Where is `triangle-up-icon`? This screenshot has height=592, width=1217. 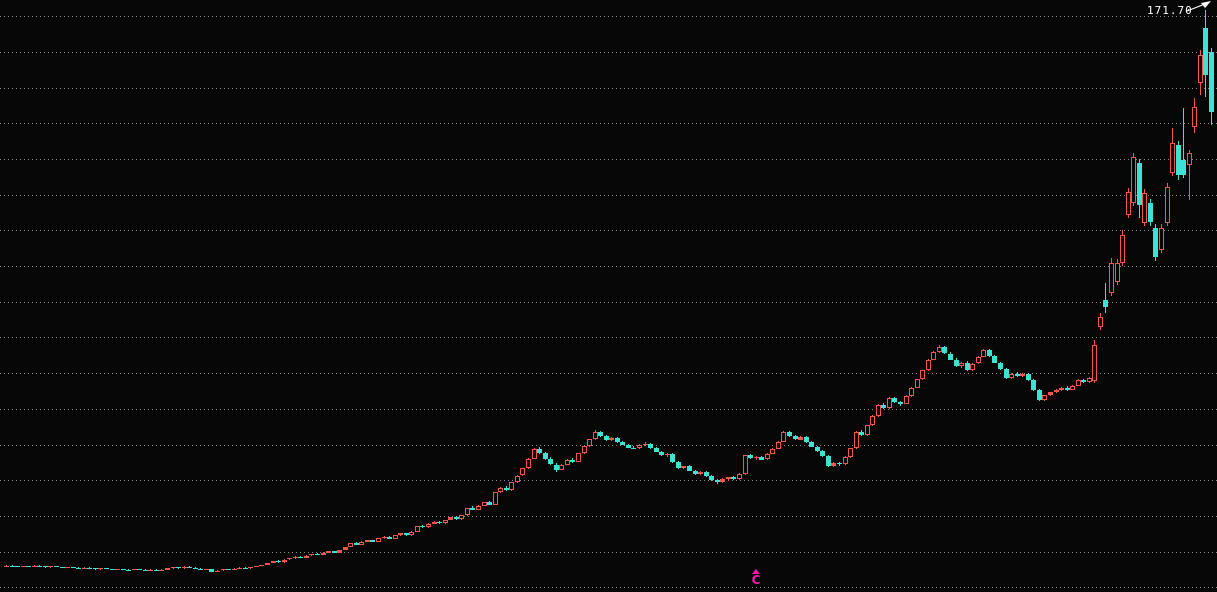
triangle-up-icon is located at coordinates (756, 571).